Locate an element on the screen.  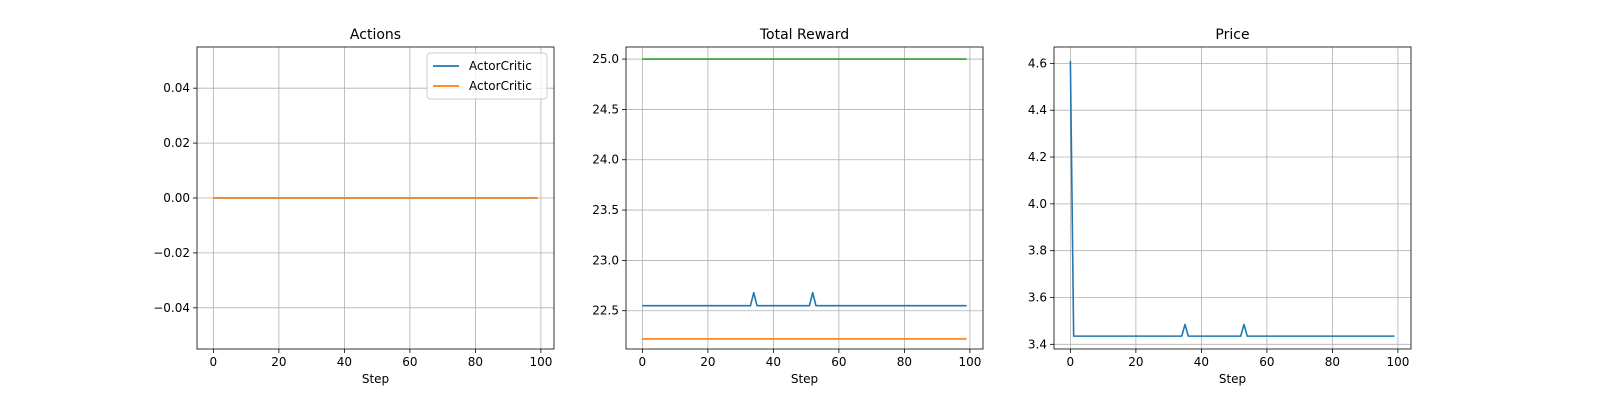
y-tick-label: 0.00 is located at coordinates (176, 198).